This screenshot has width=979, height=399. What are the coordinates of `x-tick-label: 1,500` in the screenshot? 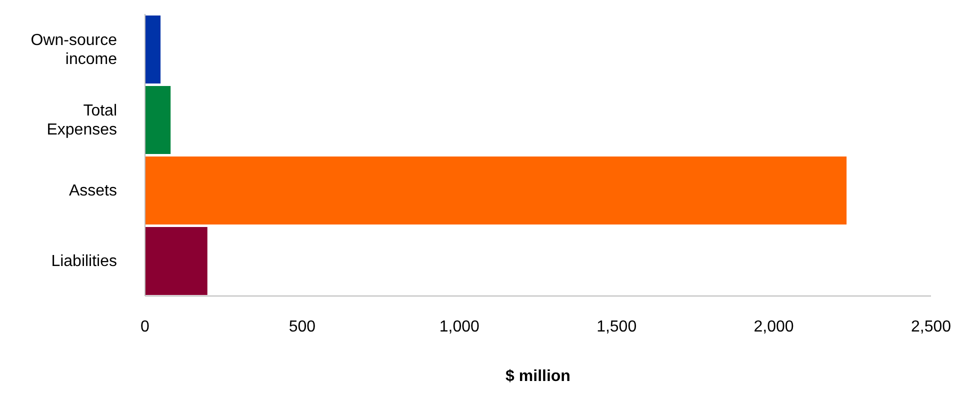 It's located at (616, 327).